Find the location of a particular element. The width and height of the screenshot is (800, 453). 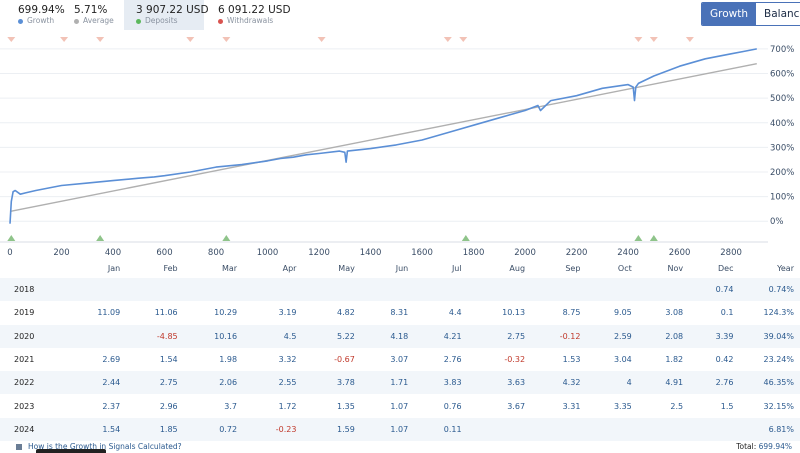

month-cell: 3.08 is located at coordinates (674, 313).